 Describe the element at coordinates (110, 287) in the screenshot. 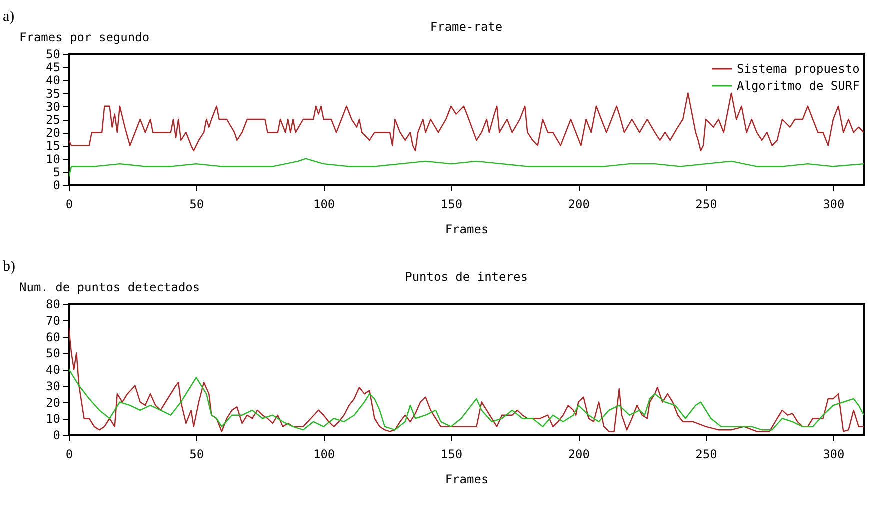

I see `y-axis-title: Num. de puntos detectados` at that location.